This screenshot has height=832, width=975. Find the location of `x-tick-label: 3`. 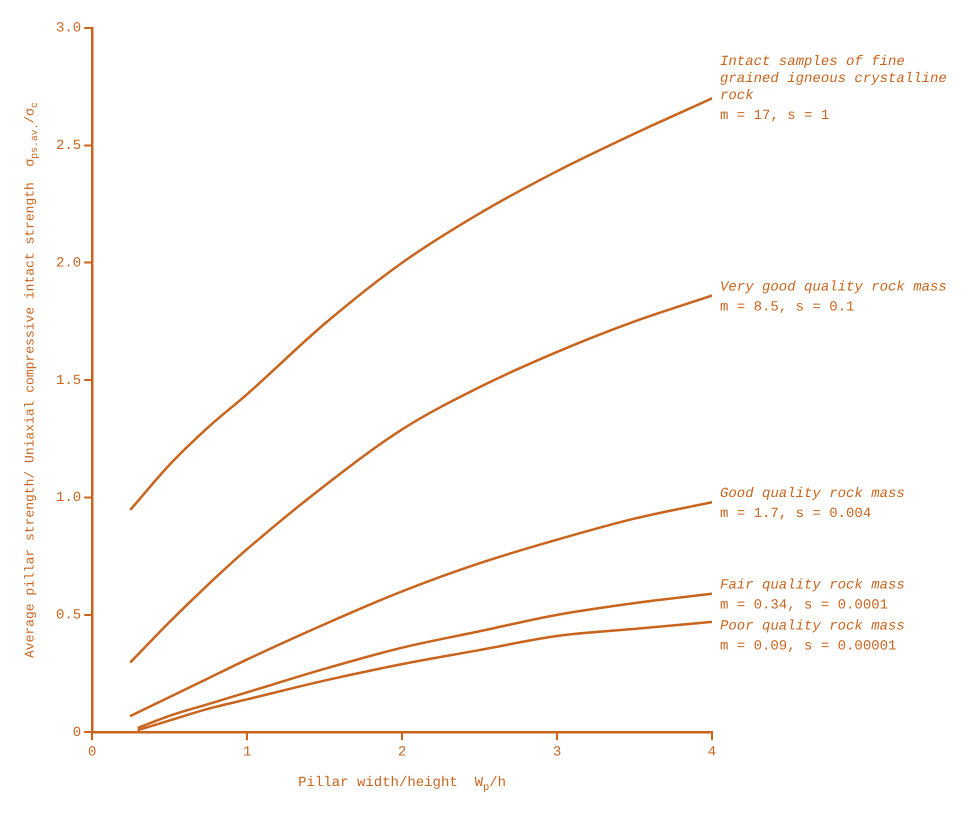

x-tick-label: 3 is located at coordinates (557, 752).